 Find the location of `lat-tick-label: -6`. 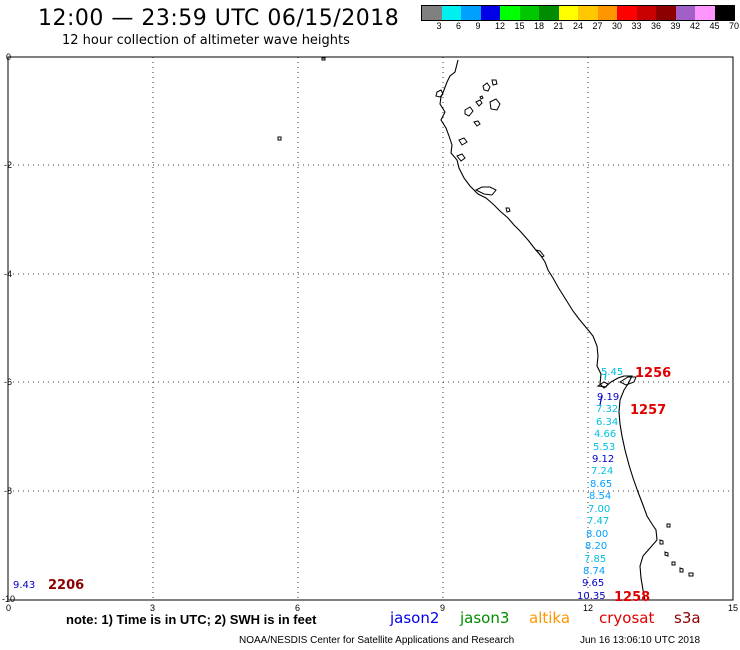

lat-tick-label: -6 is located at coordinates (8, 382).